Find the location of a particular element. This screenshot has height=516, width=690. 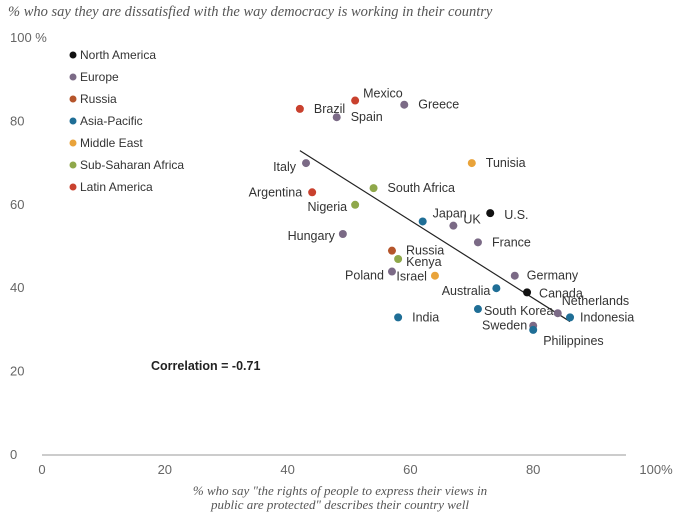

x-tick-label: 20 is located at coordinates (165, 469).